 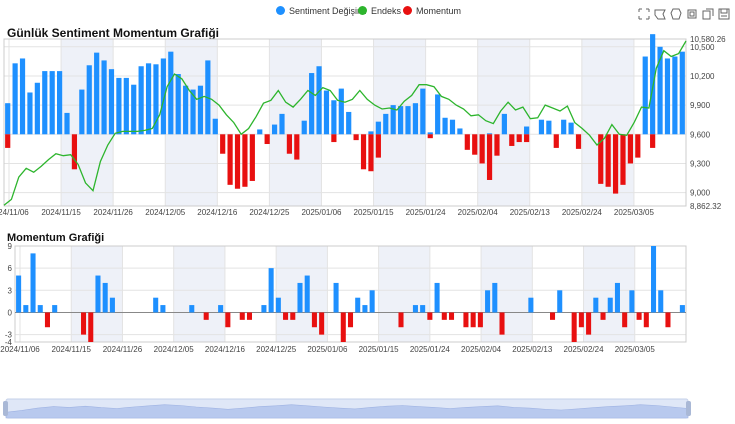 I want to click on y-tick-label: -4, so click(x=9, y=342).